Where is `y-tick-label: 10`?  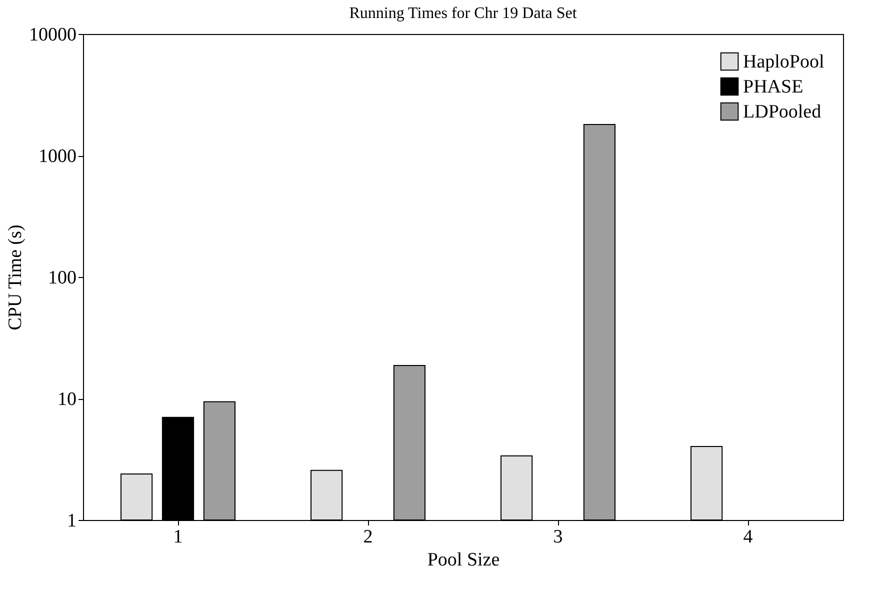
y-tick-label: 10 is located at coordinates (67, 399).